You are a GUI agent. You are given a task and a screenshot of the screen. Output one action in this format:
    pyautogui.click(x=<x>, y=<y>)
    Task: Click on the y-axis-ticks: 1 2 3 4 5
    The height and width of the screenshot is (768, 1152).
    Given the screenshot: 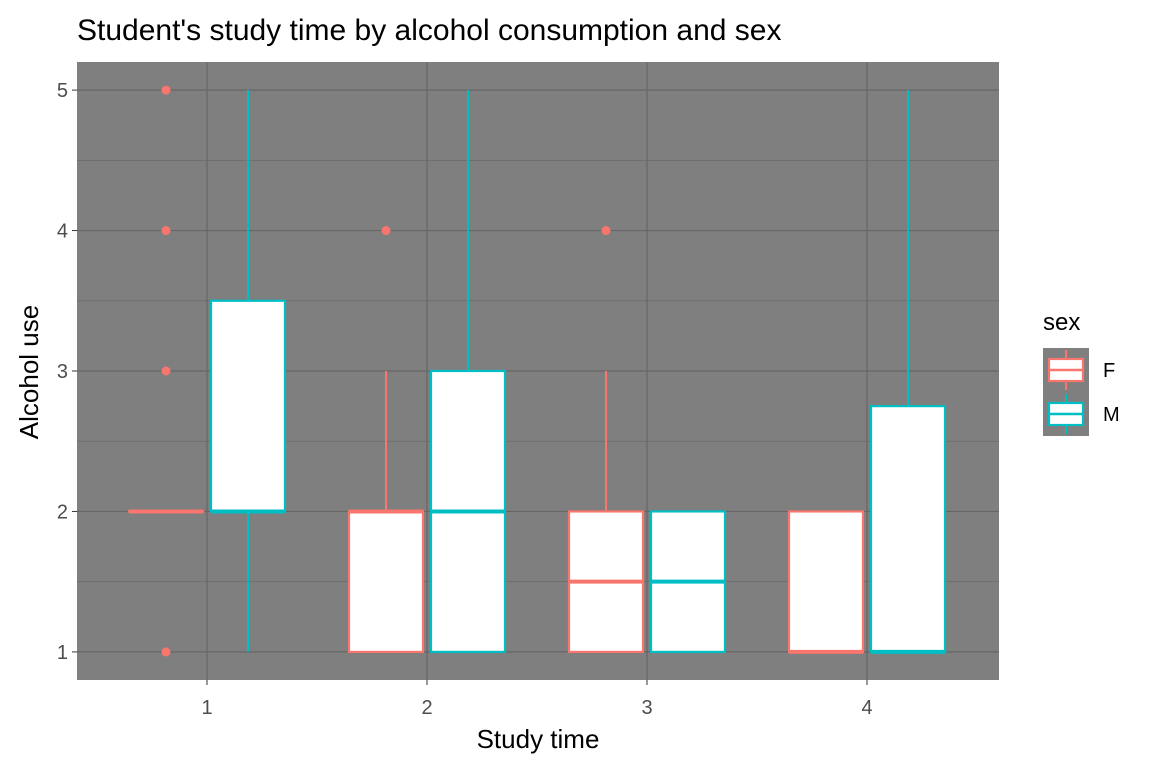 What is the action you would take?
    pyautogui.click(x=67, y=372)
    